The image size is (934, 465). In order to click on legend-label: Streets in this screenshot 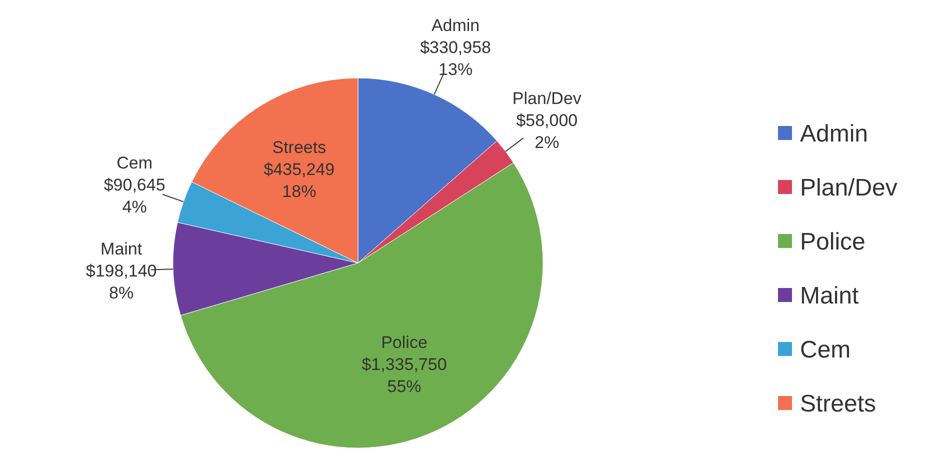, I will do `click(838, 404)`.